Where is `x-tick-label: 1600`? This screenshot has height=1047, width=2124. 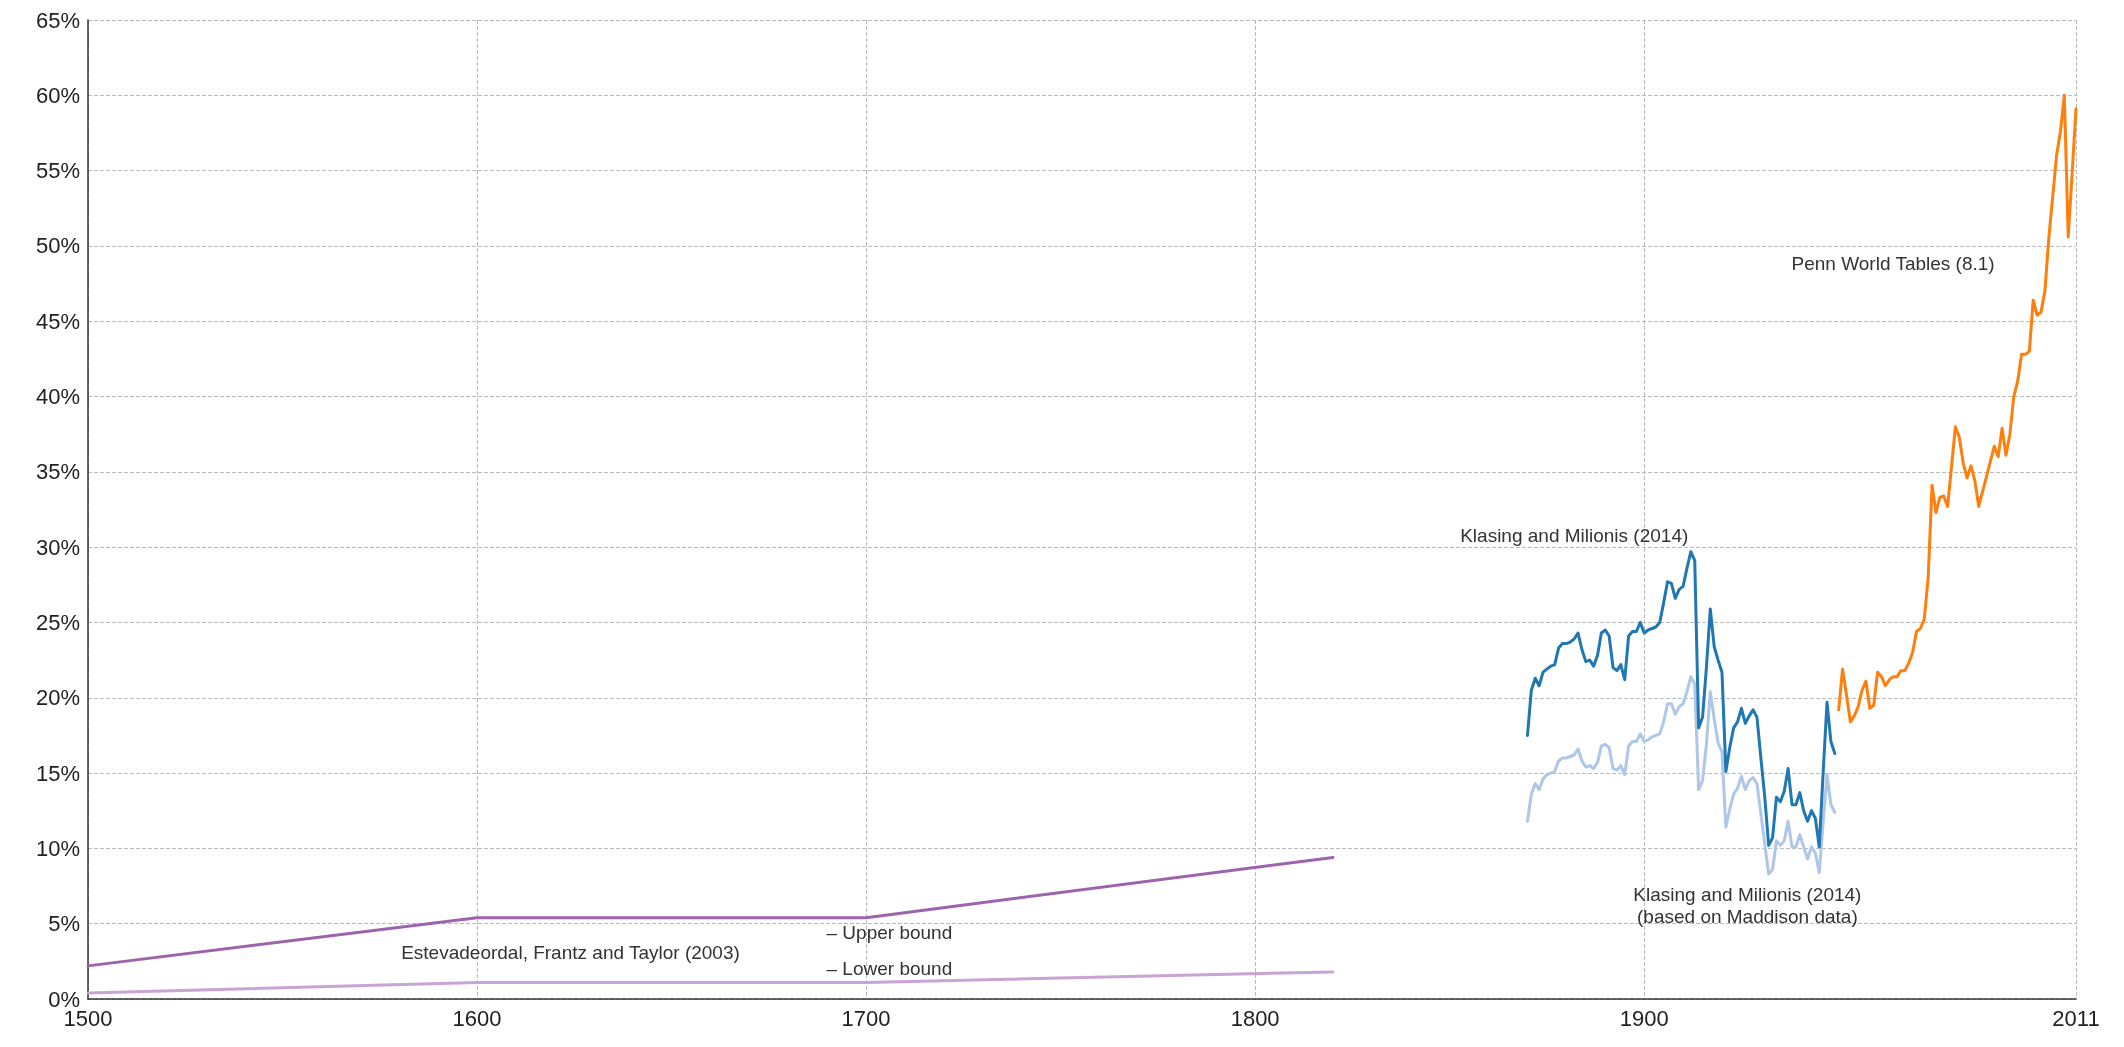
x-tick-label: 1600 is located at coordinates (477, 1018).